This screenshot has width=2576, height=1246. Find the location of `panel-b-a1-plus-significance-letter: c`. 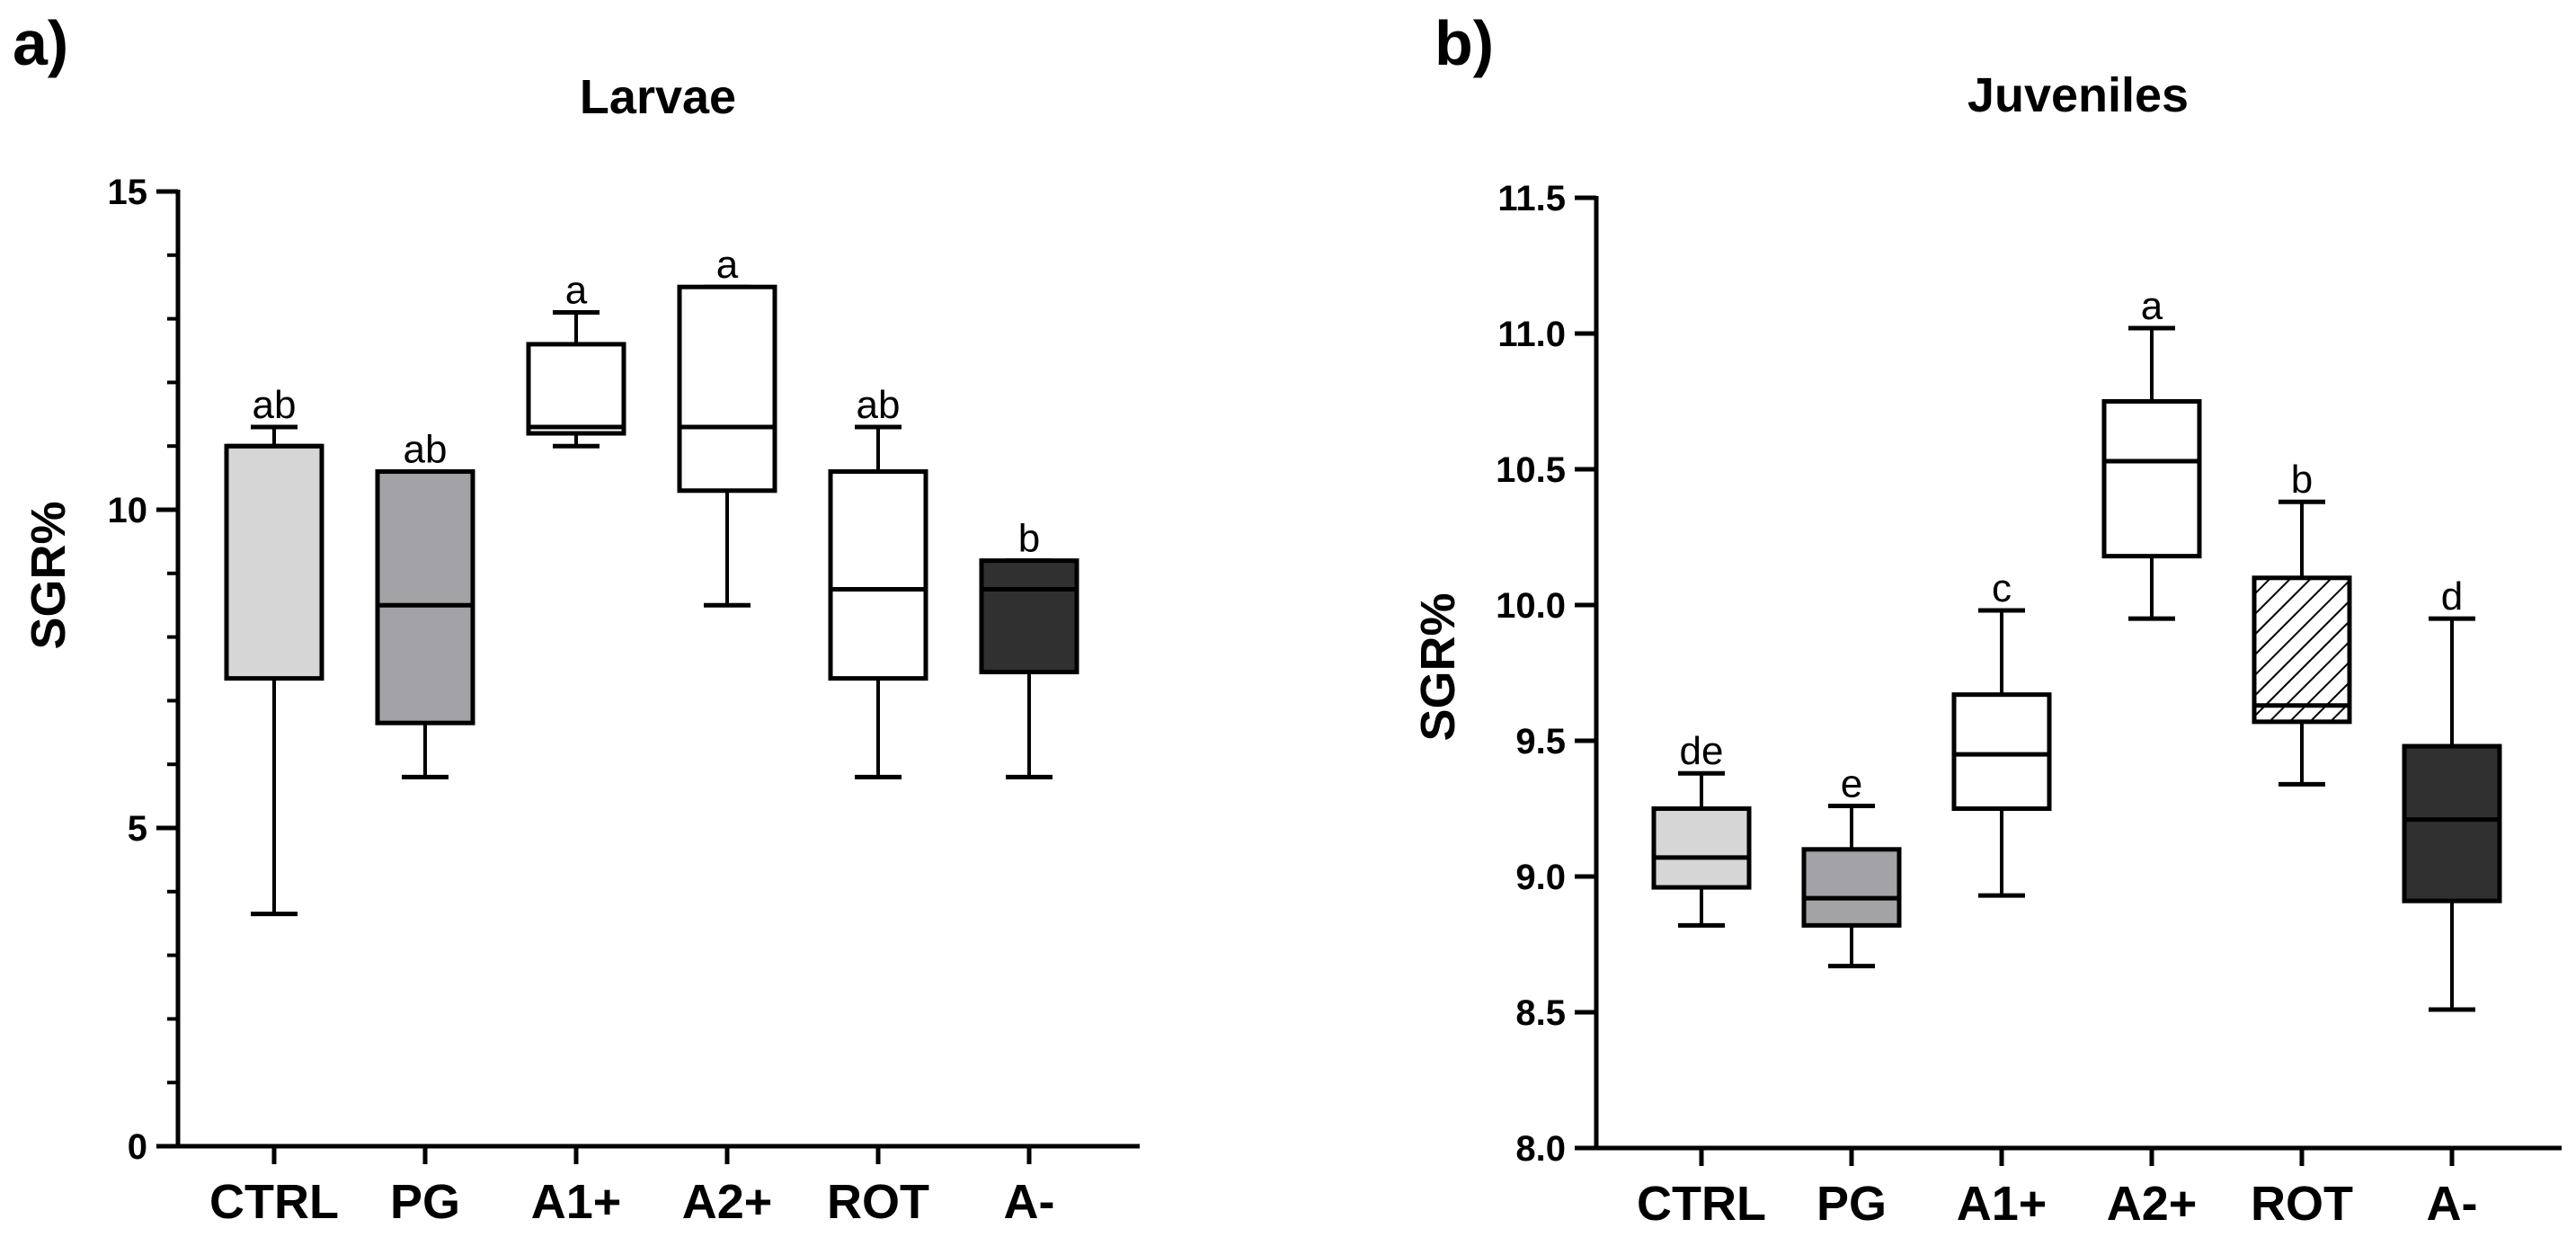

panel-b-a1-plus-significance-letter: c is located at coordinates (2002, 588).